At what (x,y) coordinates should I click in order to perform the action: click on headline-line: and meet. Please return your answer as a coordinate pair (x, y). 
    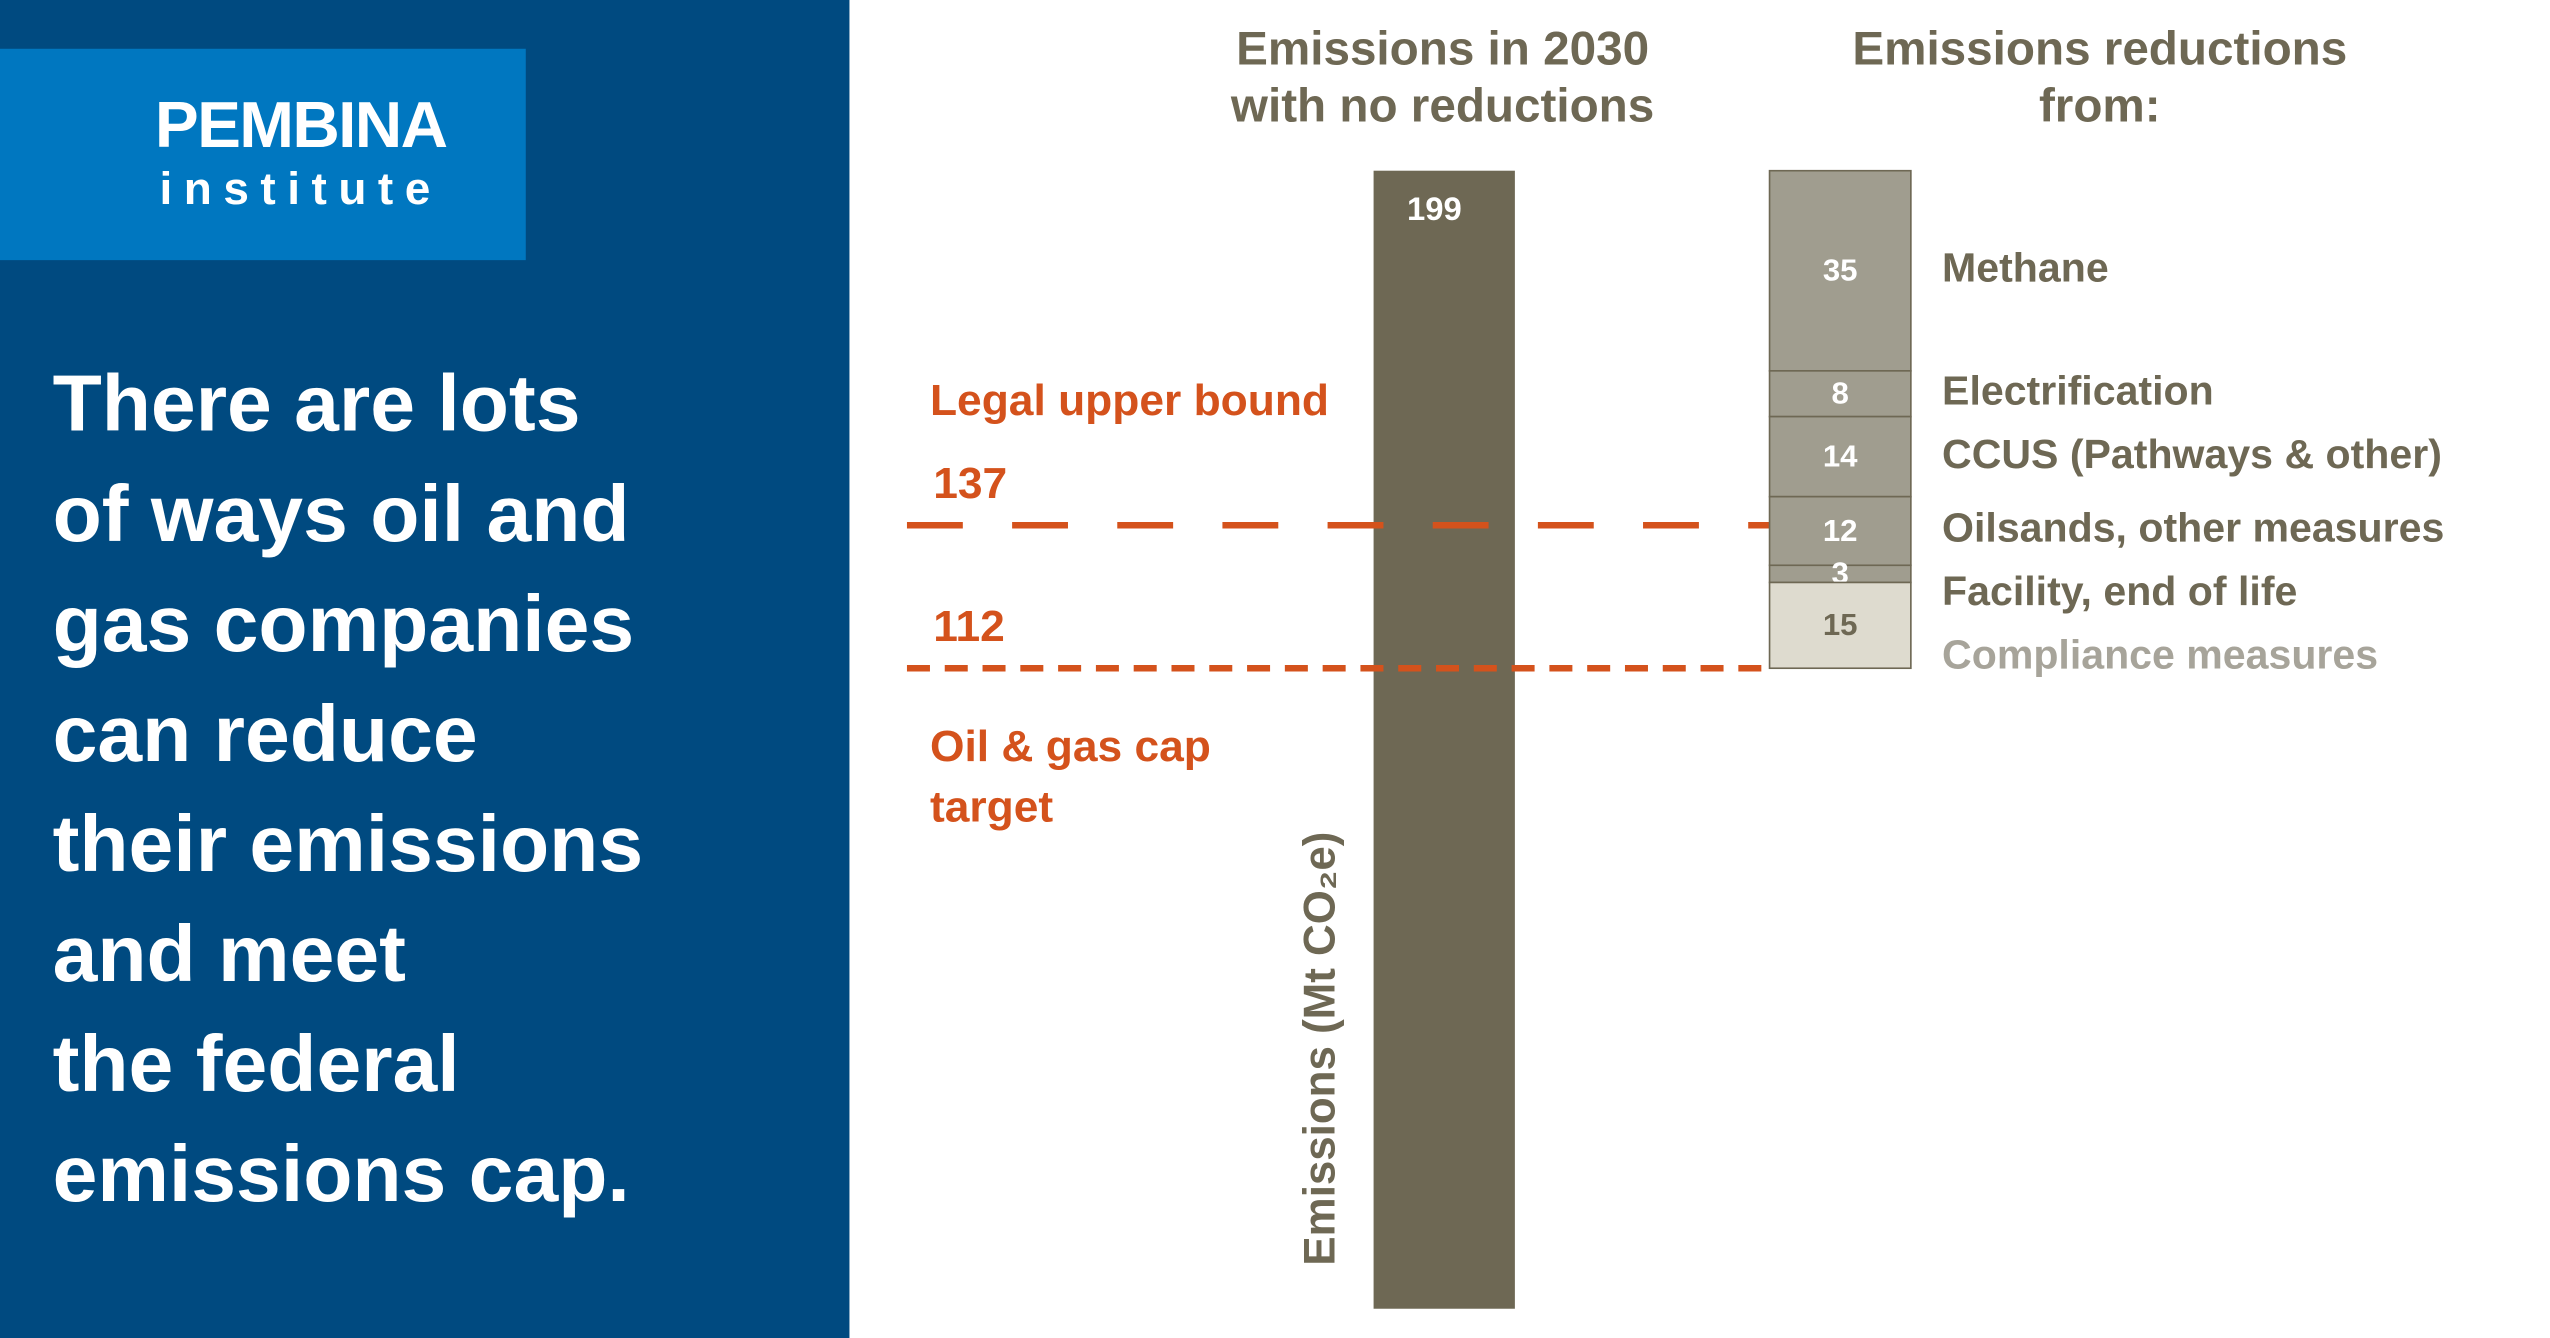
    Looking at the image, I should click on (229, 953).